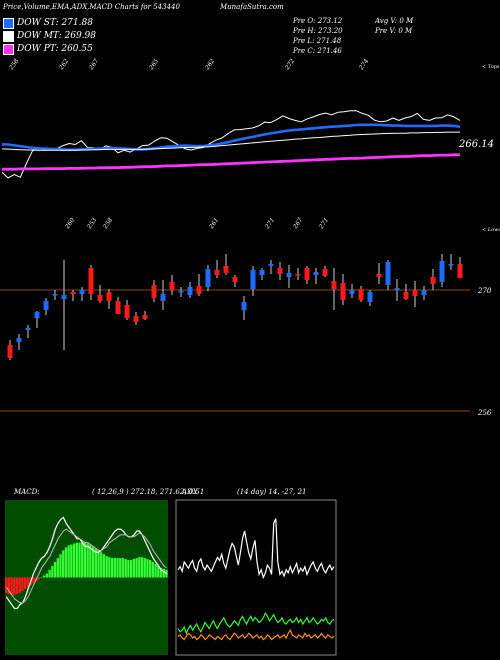  What do you see at coordinates (69, 224) in the screenshot?
I see `mid-label: 260` at bounding box center [69, 224].